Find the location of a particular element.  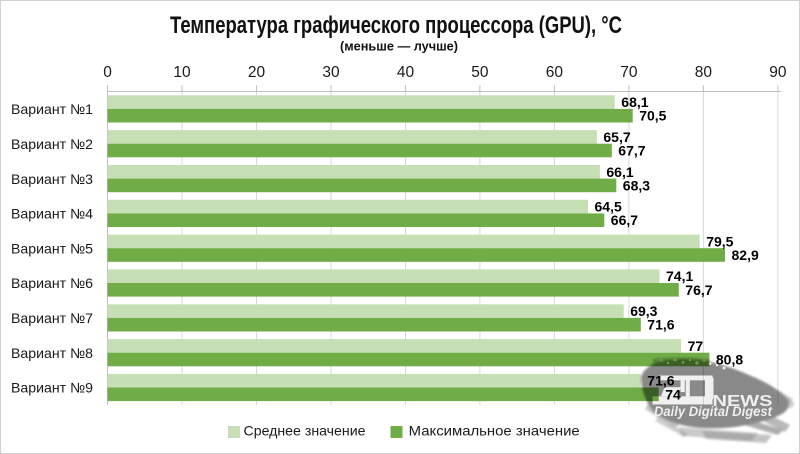

svg-text: 65,7 is located at coordinates (616, 137).